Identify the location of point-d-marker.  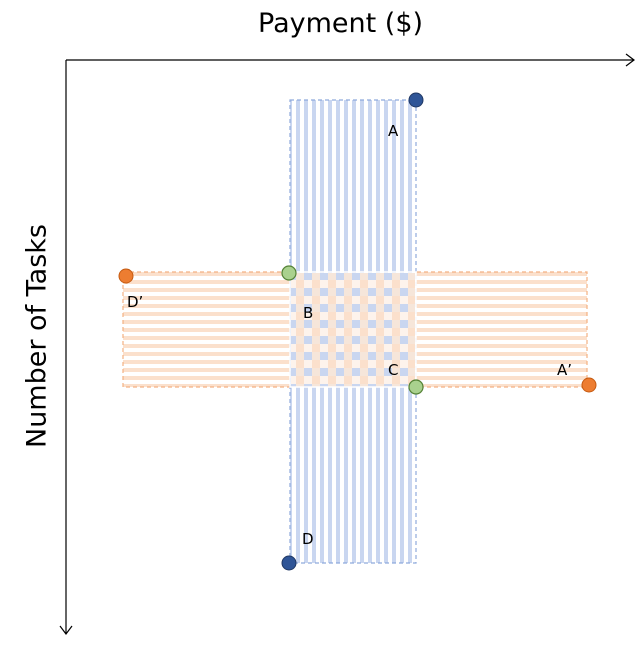
(289, 563).